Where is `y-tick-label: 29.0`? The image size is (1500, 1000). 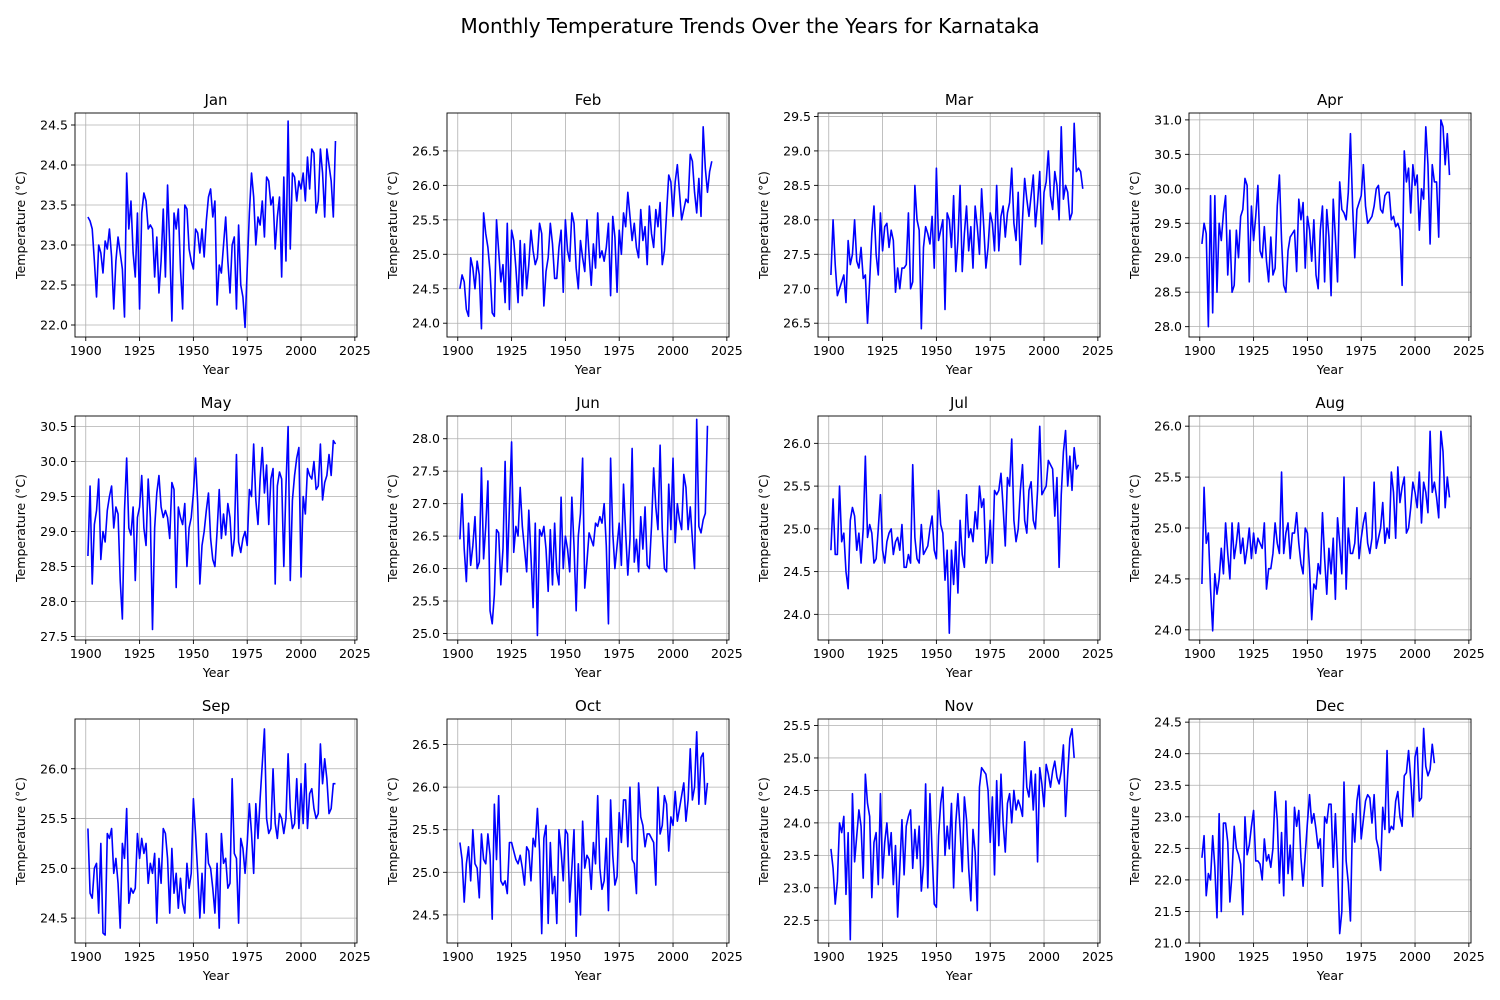 y-tick-label: 29.0 is located at coordinates (797, 150).